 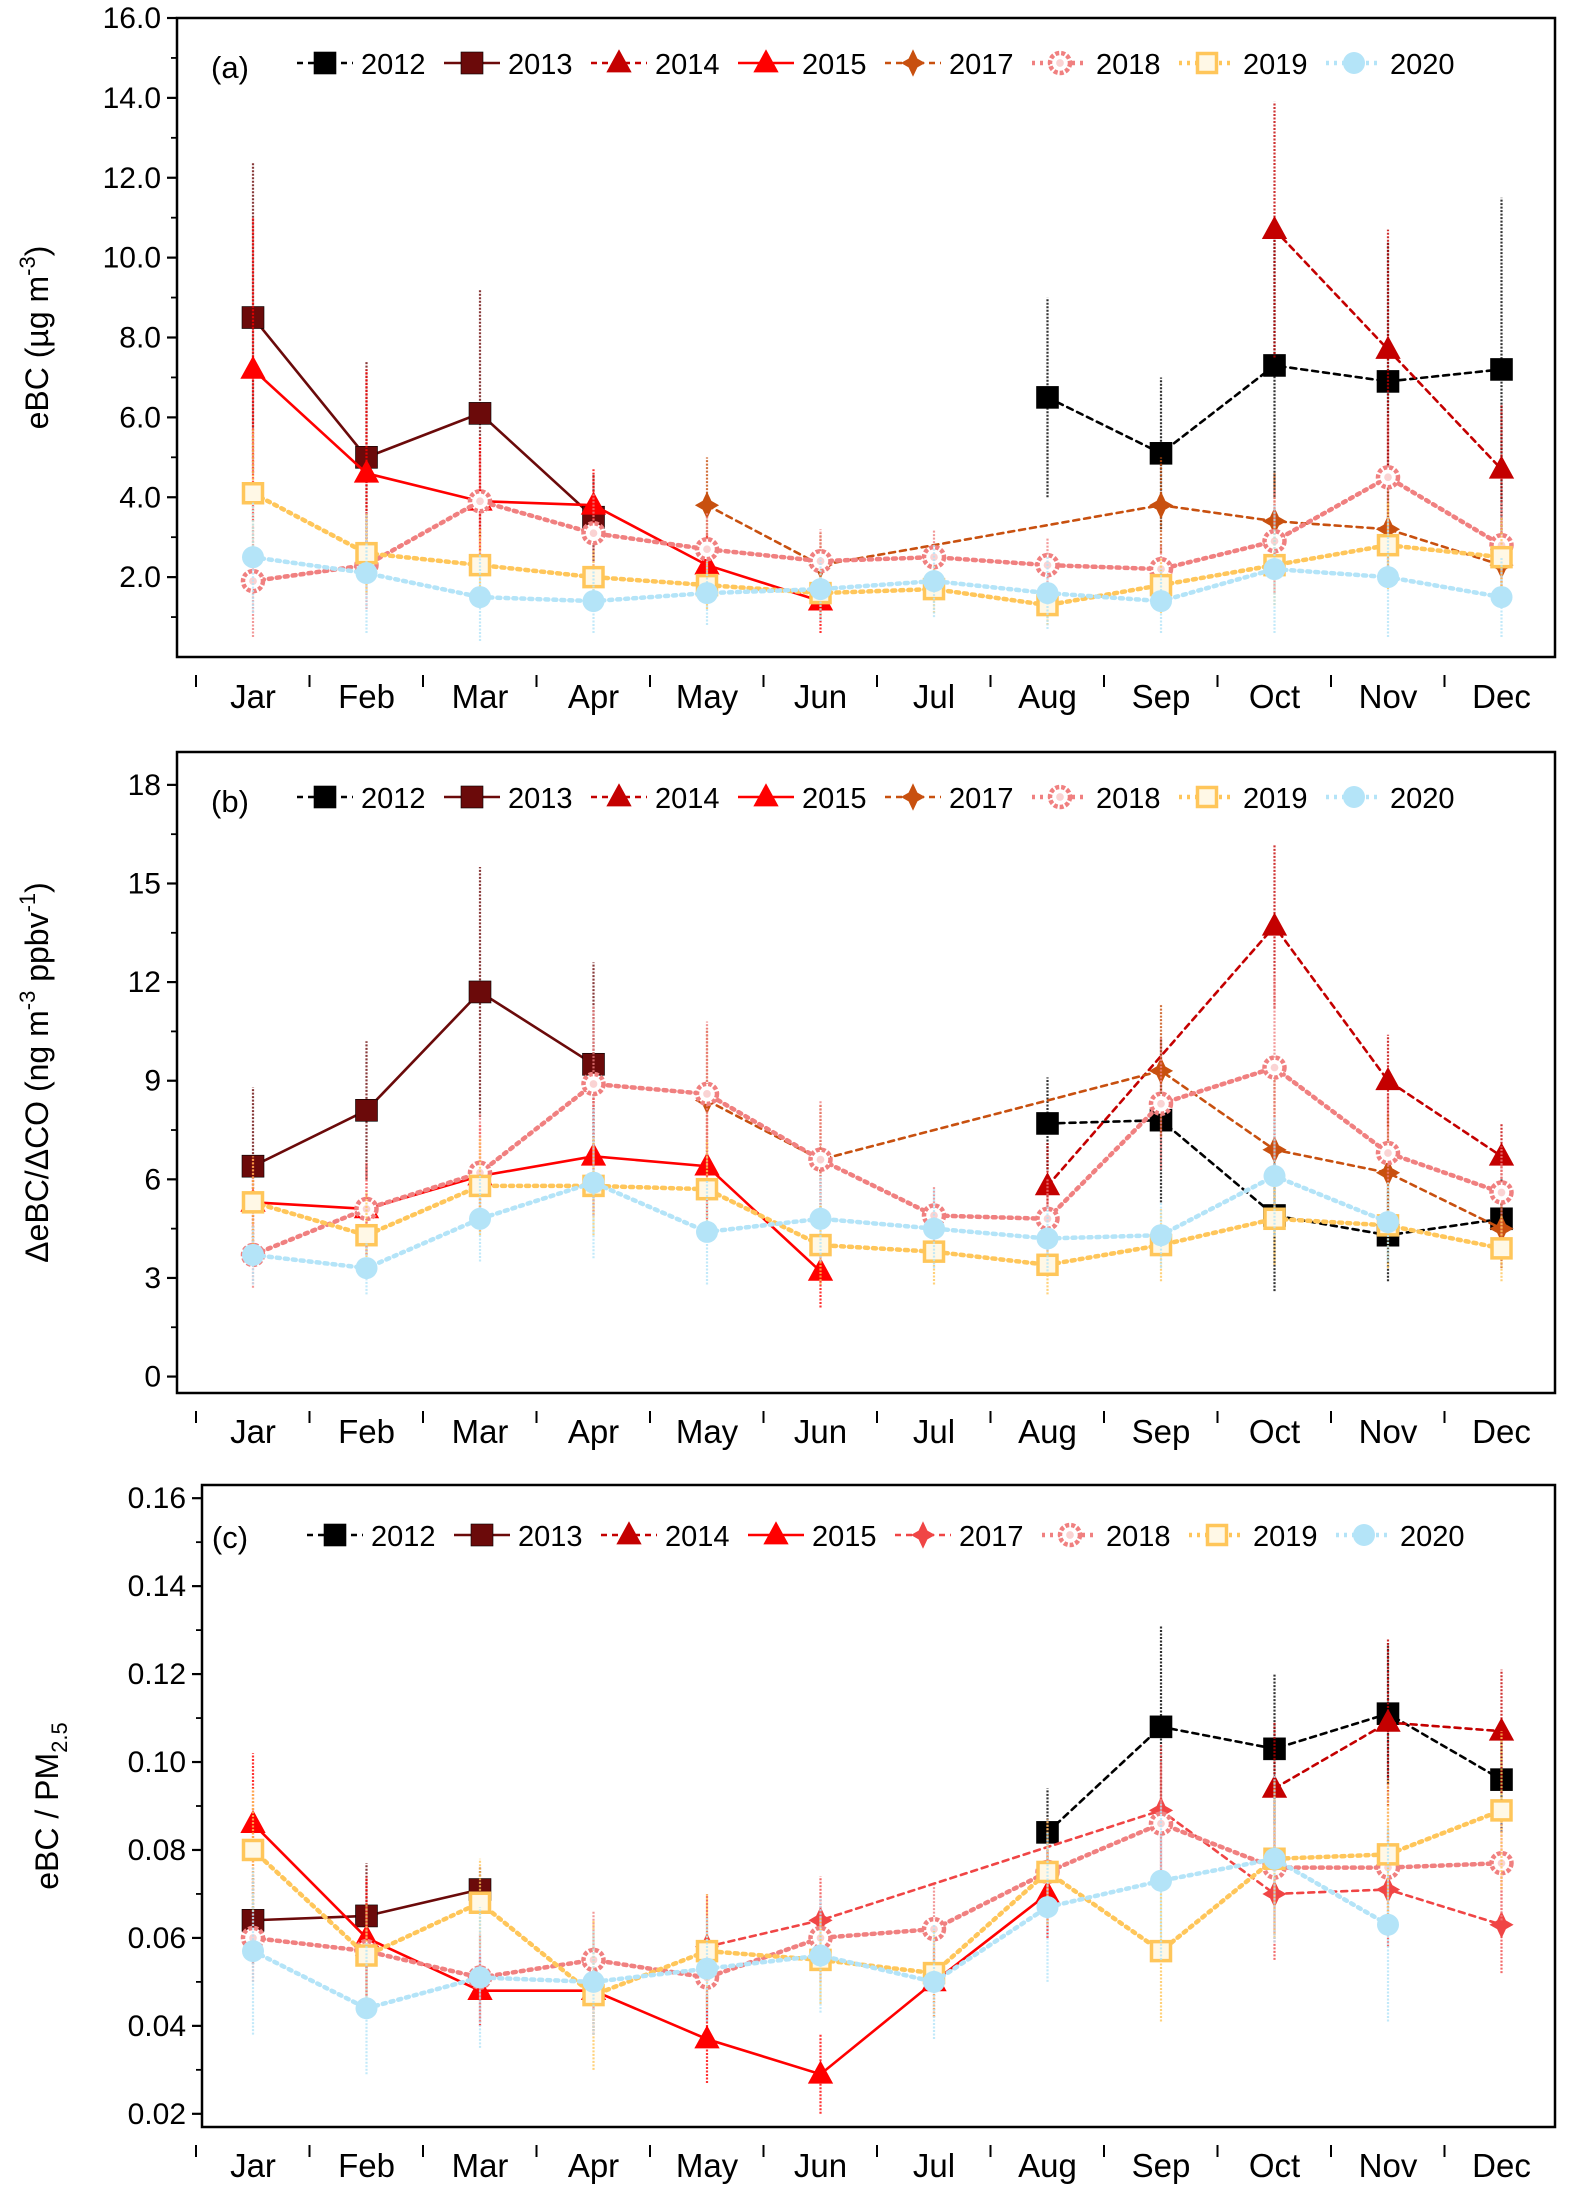 What do you see at coordinates (1354, 797) in the screenshot?
I see `legend-marker-2020` at bounding box center [1354, 797].